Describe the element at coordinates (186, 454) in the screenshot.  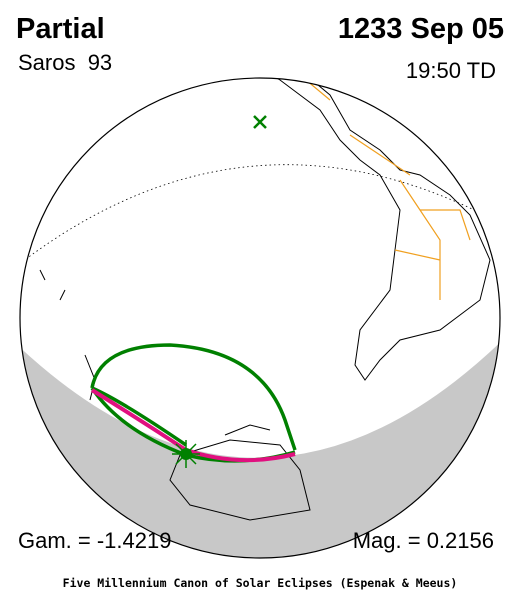
I see `greatest-eclipse-star` at that location.